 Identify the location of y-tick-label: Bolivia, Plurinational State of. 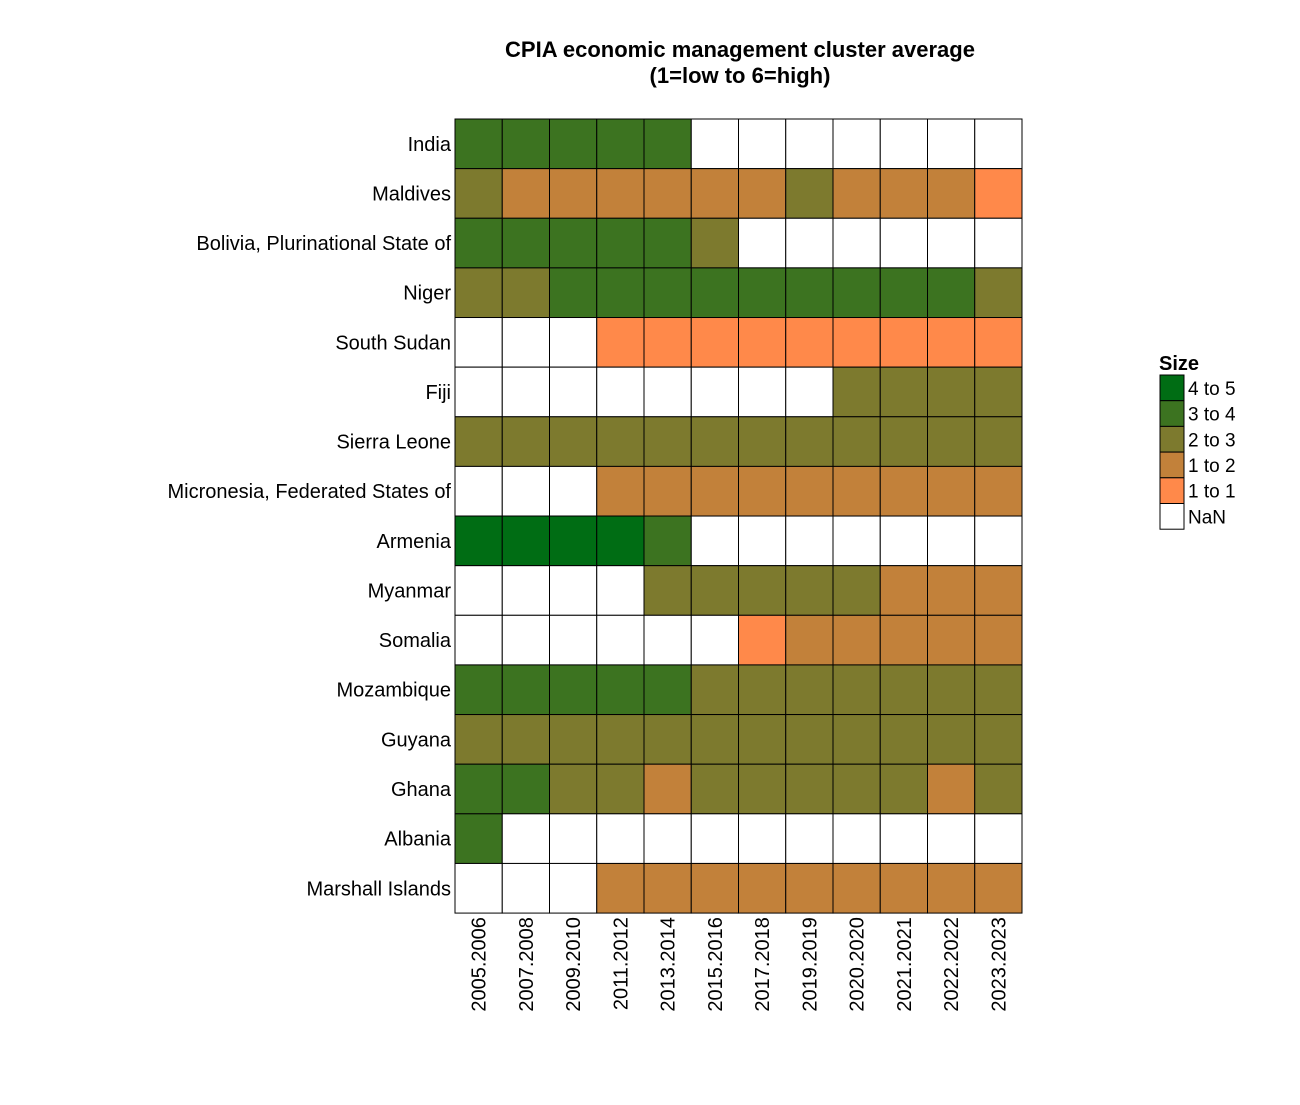
(323, 244).